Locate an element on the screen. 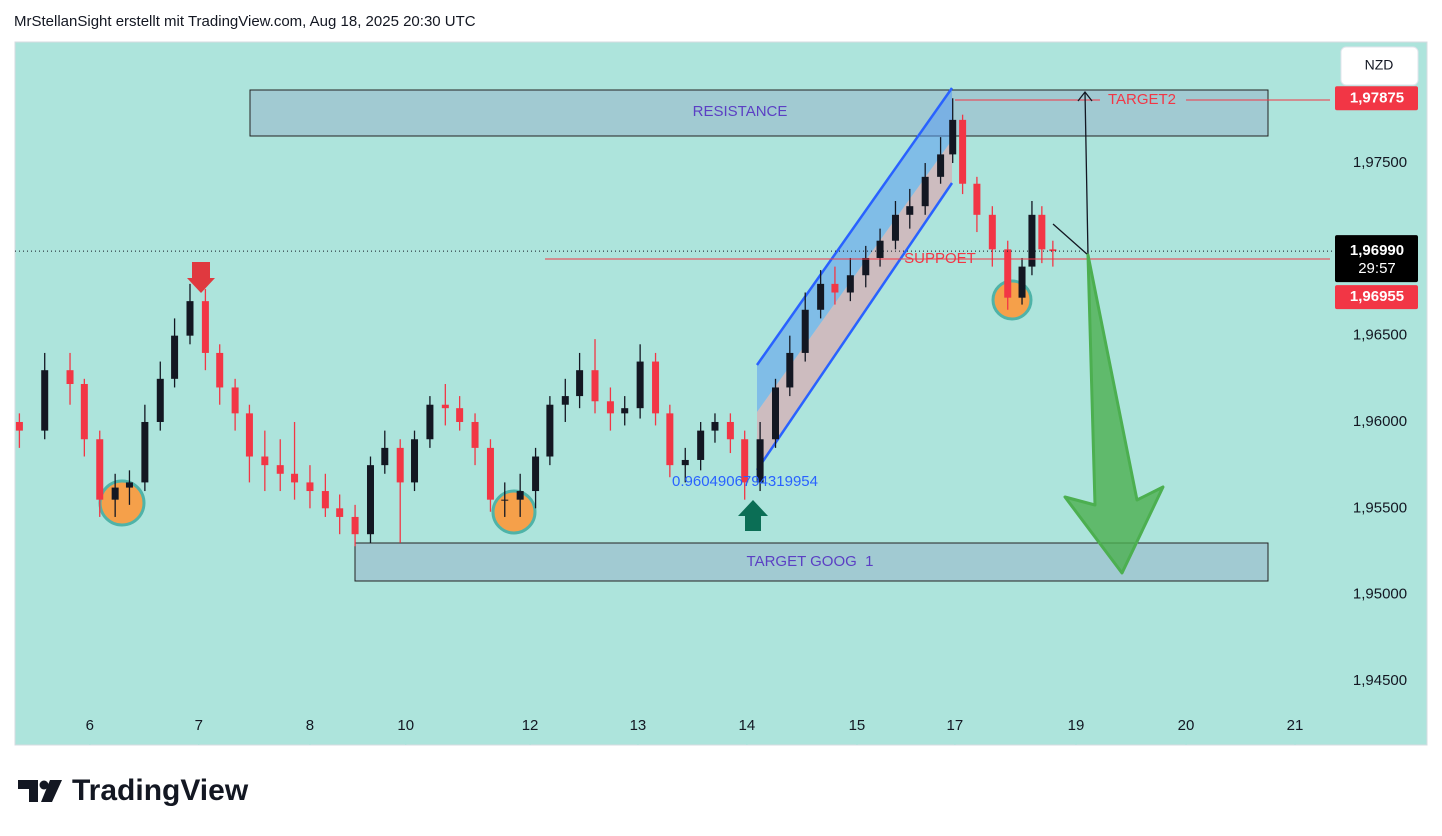  logo: TradingView is located at coordinates (133, 790).